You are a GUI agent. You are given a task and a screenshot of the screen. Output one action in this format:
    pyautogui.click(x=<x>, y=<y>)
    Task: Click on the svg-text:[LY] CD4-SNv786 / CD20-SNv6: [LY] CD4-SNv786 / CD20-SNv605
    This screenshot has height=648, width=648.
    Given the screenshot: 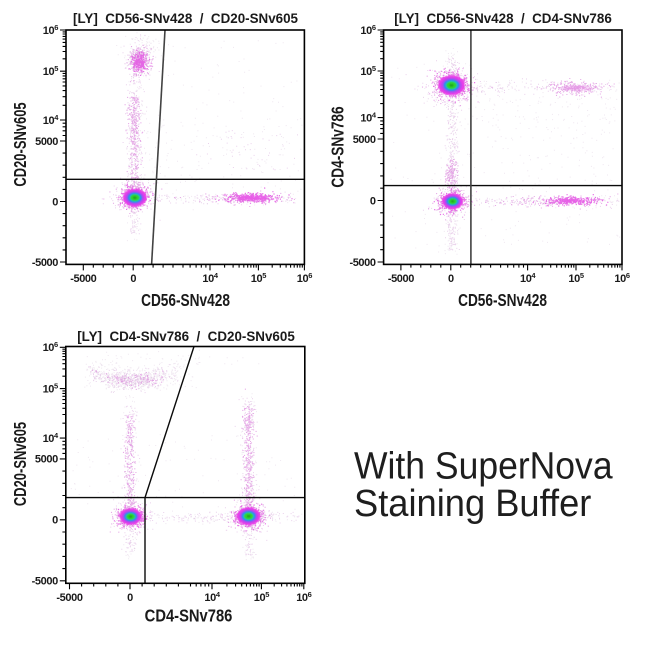 What is the action you would take?
    pyautogui.click(x=186, y=336)
    